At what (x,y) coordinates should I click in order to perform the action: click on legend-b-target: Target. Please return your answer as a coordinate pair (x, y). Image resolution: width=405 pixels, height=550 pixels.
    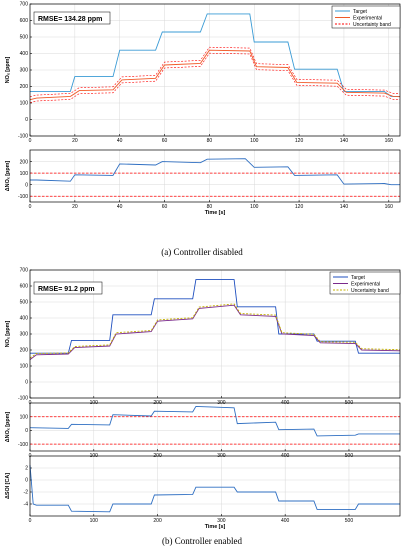
    Looking at the image, I should click on (358, 278).